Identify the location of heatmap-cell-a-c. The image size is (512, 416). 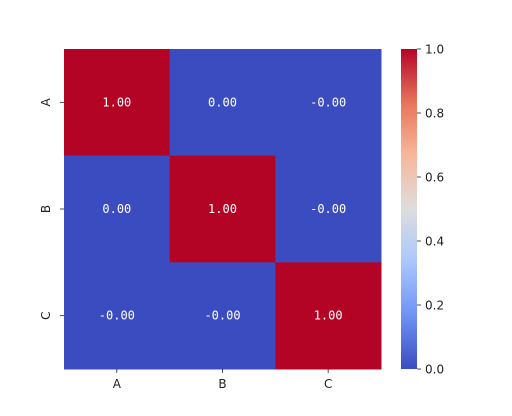
(328, 103).